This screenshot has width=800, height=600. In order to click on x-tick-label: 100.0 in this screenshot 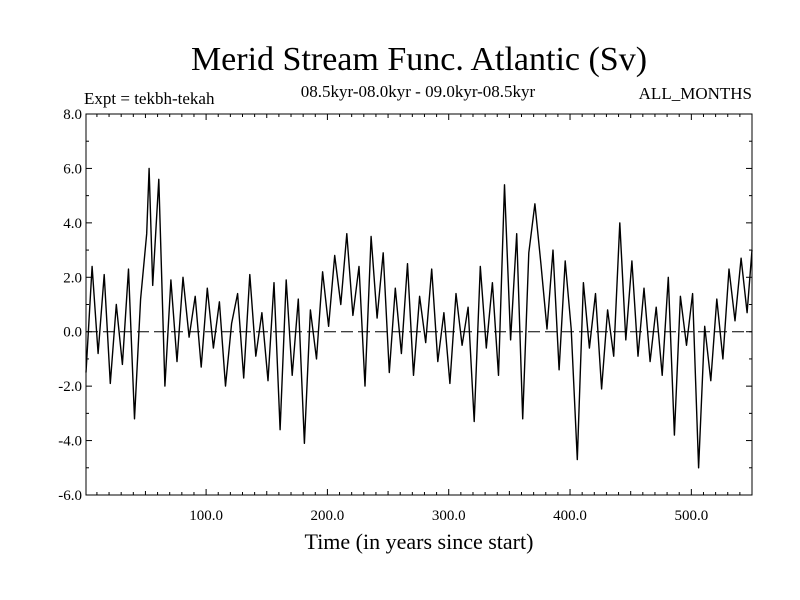, I will do `click(206, 516)`.